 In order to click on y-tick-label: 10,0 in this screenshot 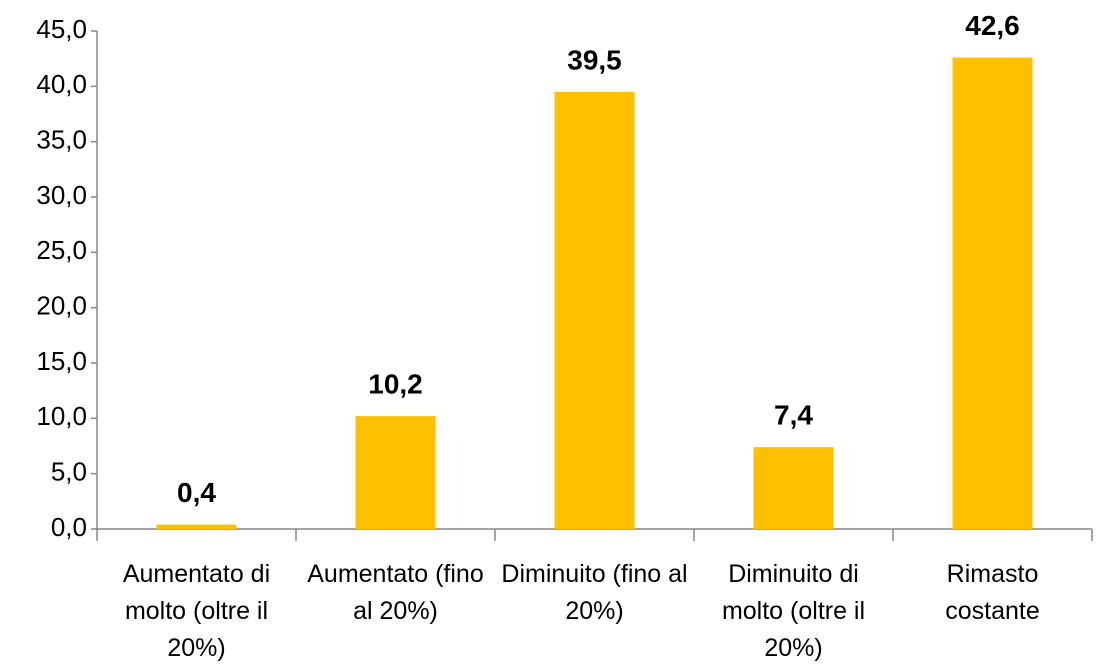, I will do `click(61, 416)`.